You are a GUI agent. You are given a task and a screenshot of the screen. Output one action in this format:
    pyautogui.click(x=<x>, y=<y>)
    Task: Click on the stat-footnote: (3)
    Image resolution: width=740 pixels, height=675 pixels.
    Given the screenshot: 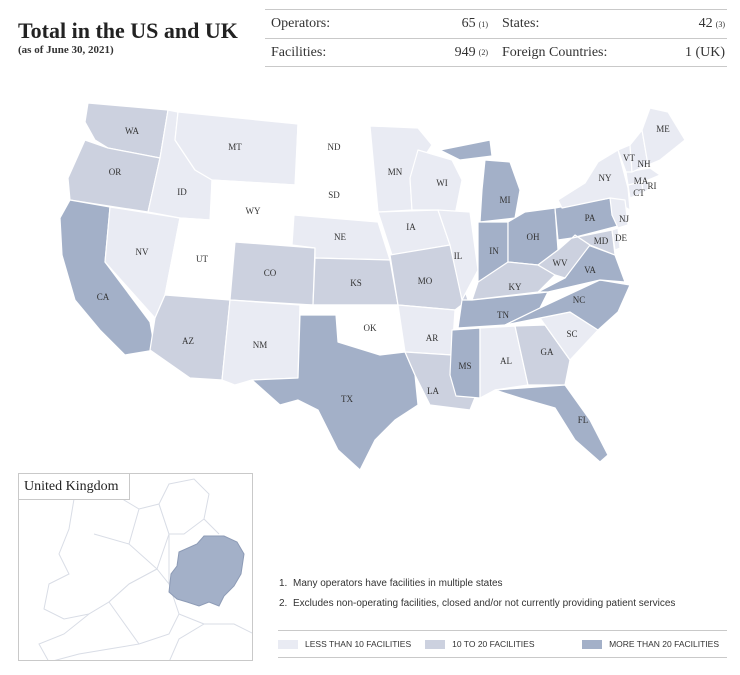 What is the action you would take?
    pyautogui.click(x=720, y=24)
    